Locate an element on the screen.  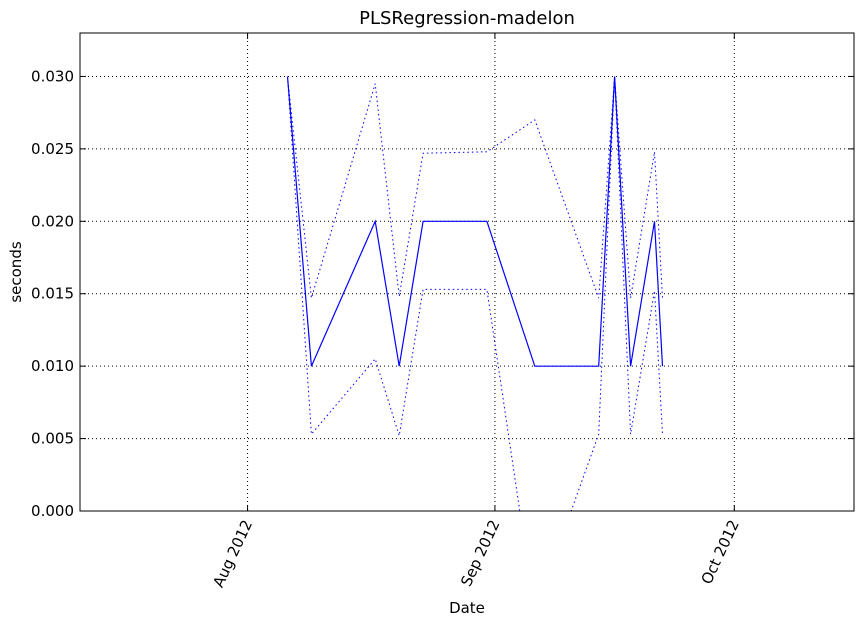
chart-title: PLSRegression-madelon is located at coordinates (467, 18).